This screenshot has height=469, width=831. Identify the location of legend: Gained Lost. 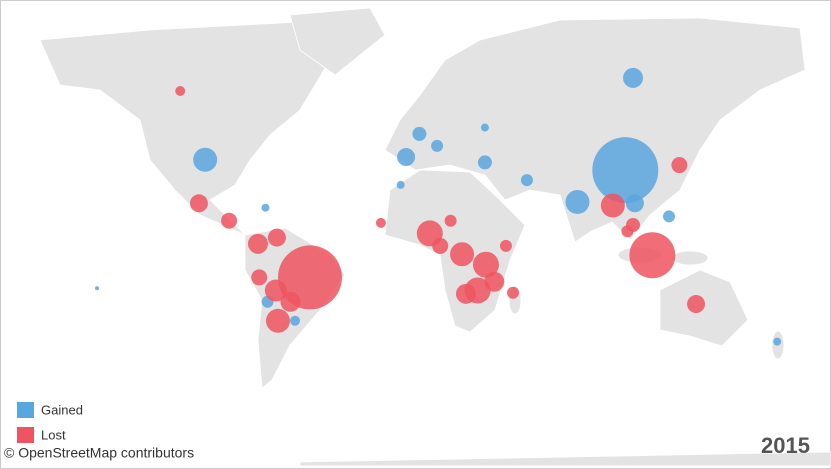
(50, 422).